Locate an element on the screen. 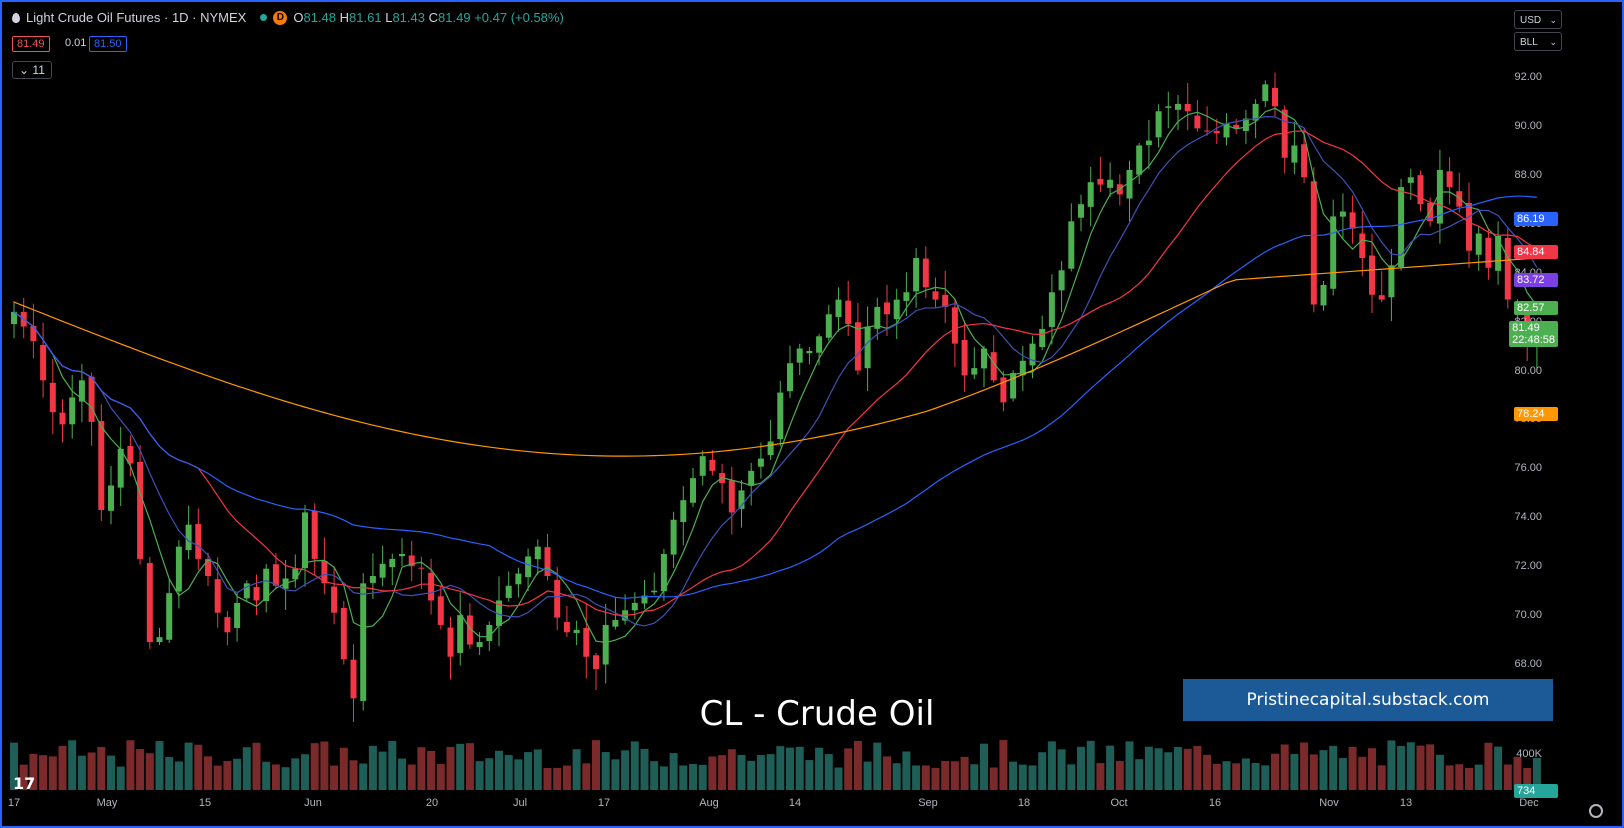  time-tick-label: Jun is located at coordinates (313, 803).